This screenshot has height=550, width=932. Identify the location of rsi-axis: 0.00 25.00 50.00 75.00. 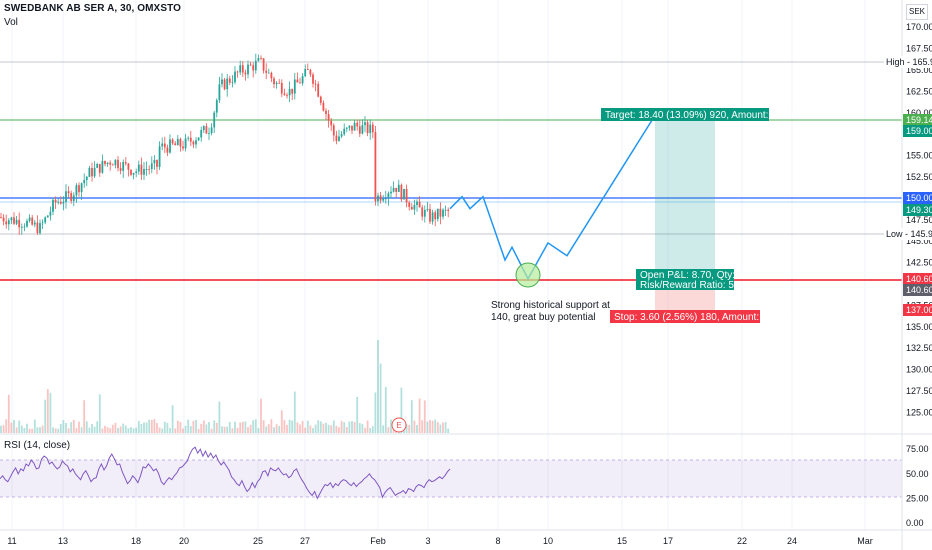
(917, 486).